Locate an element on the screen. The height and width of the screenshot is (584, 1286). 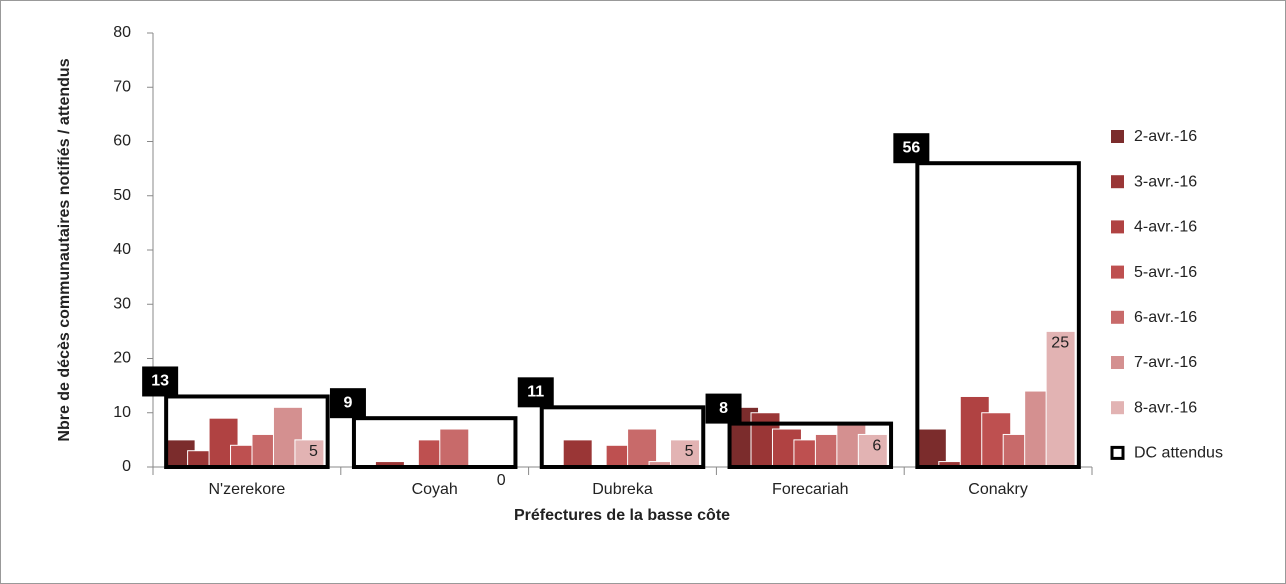
y-tick-label: 40 is located at coordinates (122, 249).